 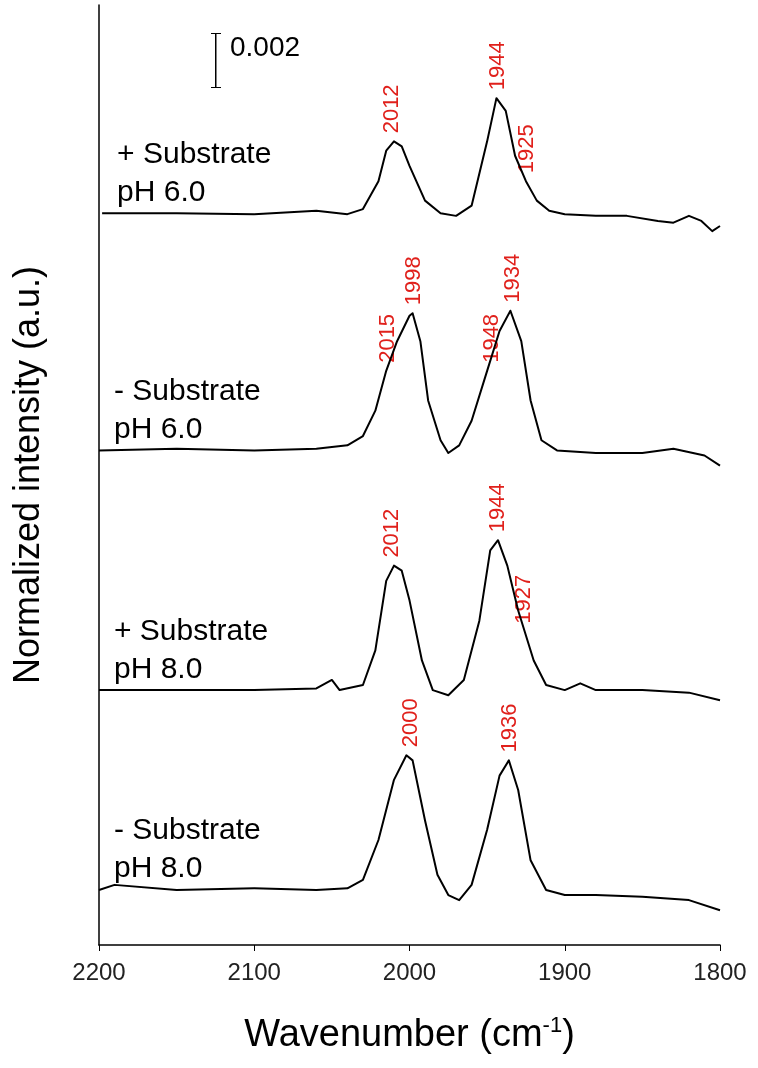 I want to click on annotation: 2000, so click(x=409, y=723).